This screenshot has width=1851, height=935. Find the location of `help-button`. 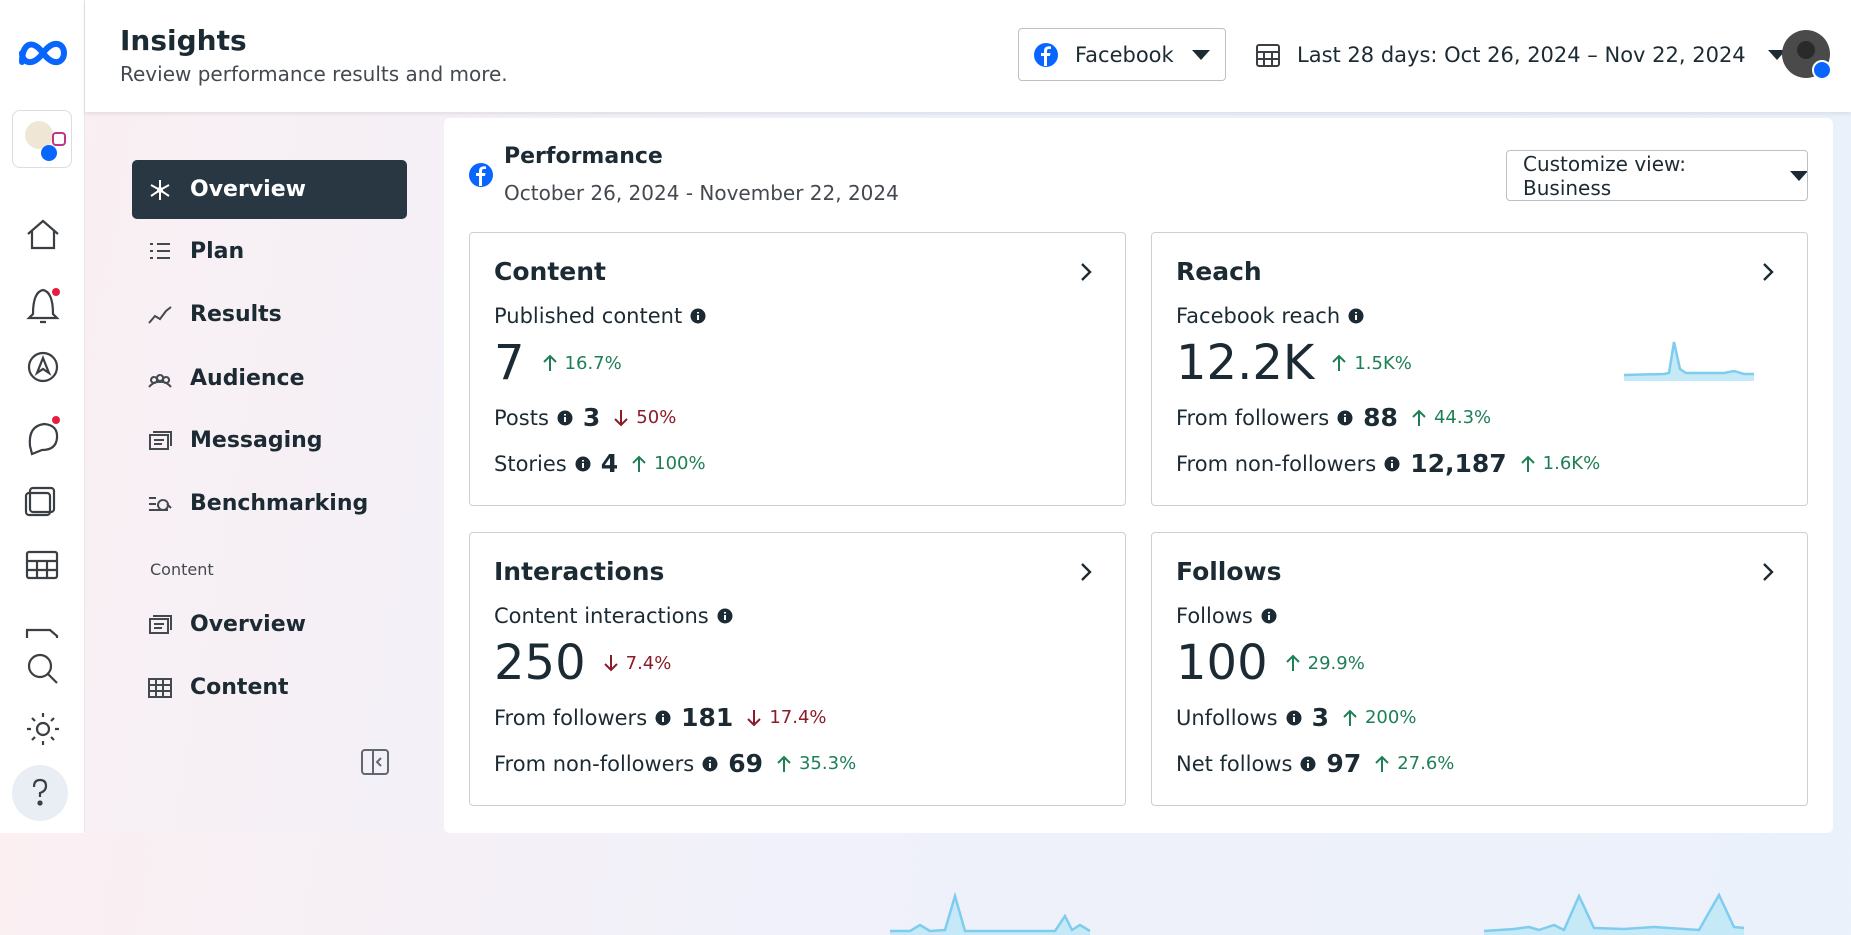

help-button is located at coordinates (40, 793).